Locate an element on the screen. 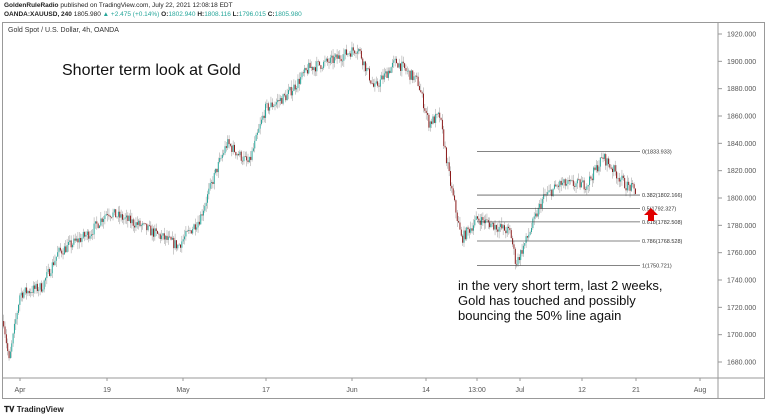  y-tick-label: 1840.000 is located at coordinates (741, 144).